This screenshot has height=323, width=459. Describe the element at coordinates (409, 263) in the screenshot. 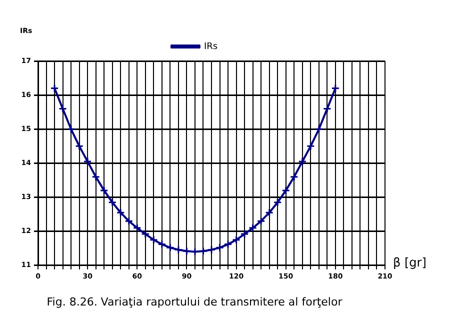

I see `x-axis-title: β [gr]` at that location.